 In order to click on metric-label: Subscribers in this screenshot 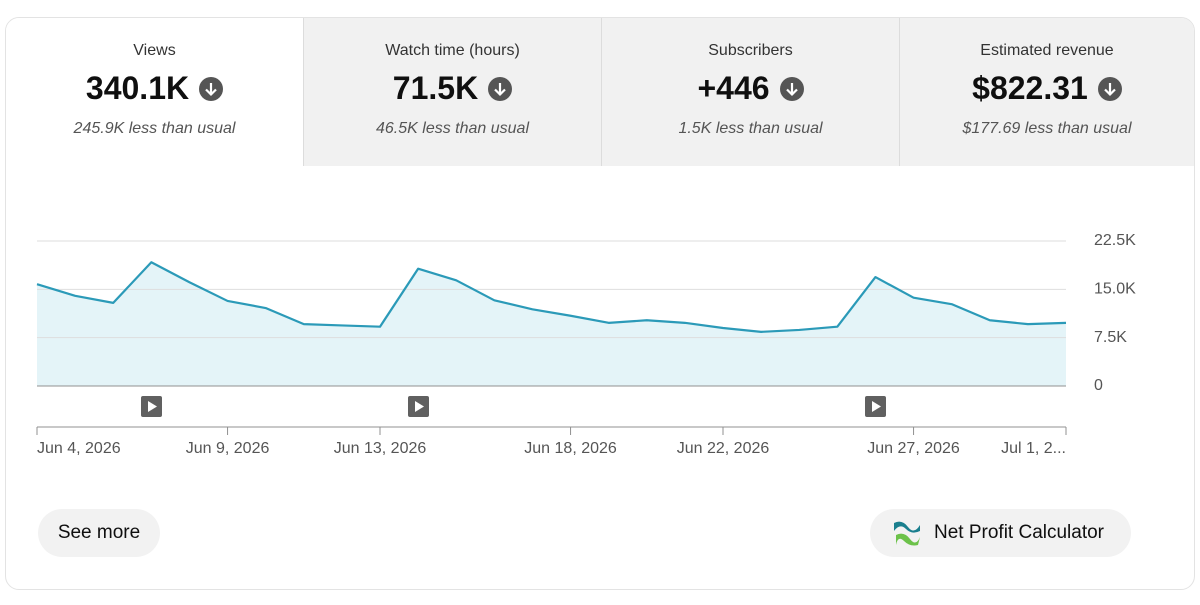, I will do `click(750, 50)`.